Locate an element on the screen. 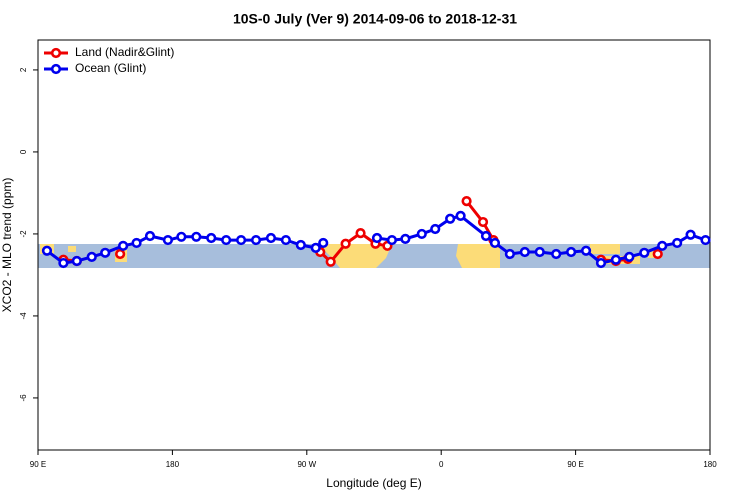 The height and width of the screenshot is (500, 750). y-tick-label: 2 is located at coordinates (23, 69).